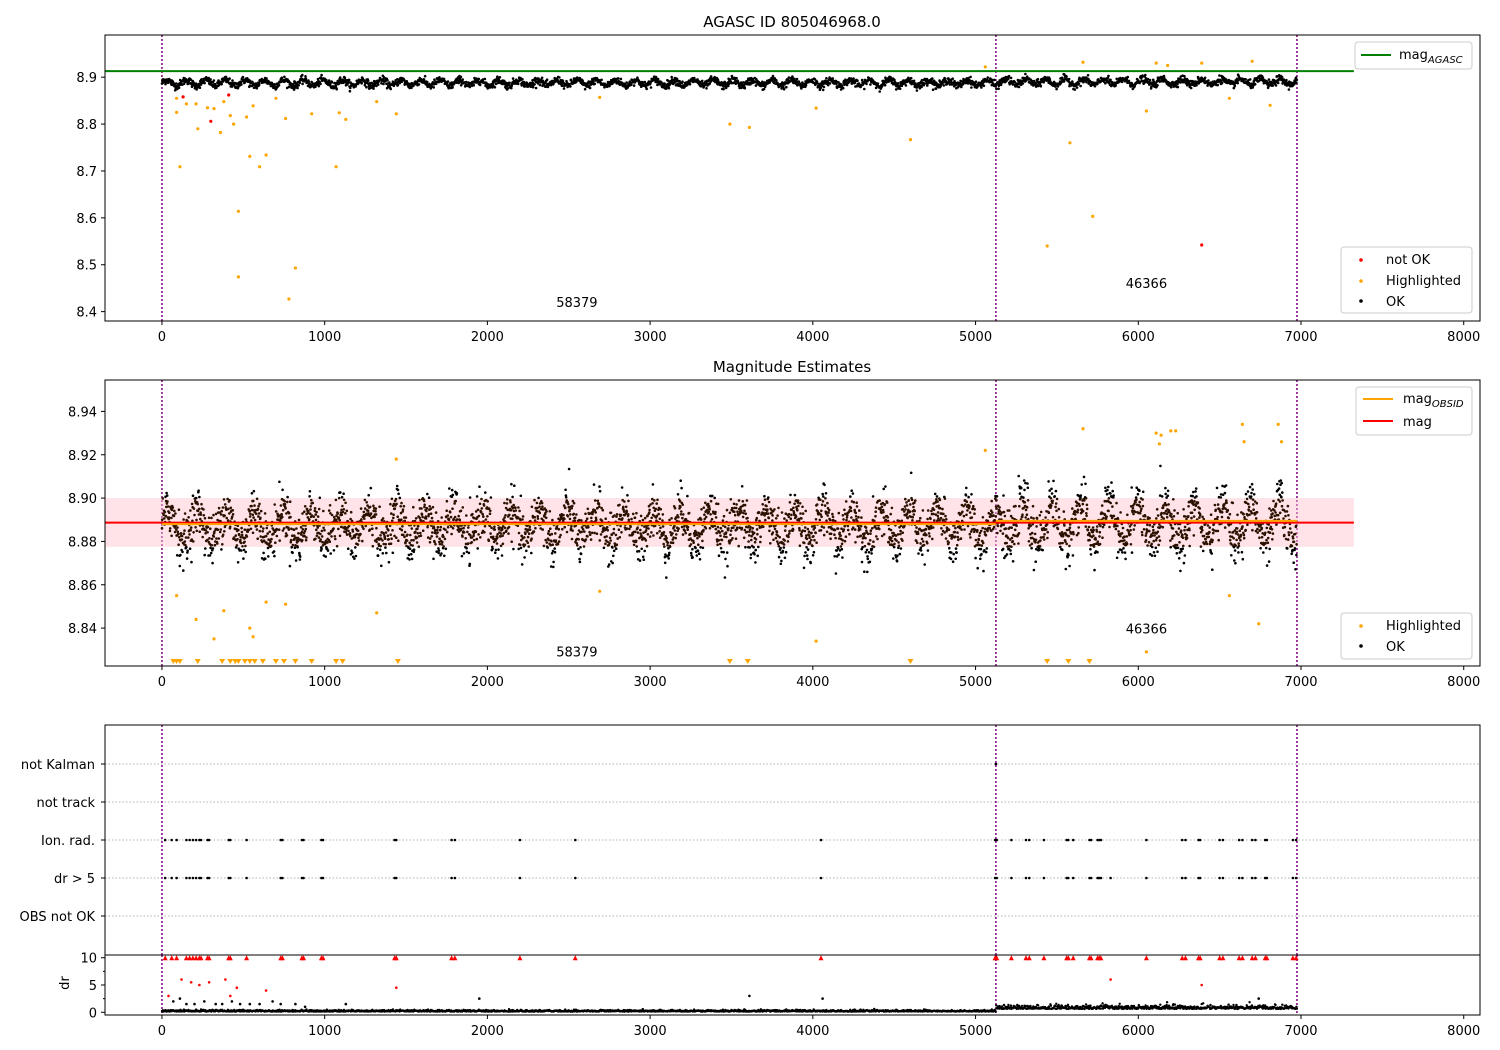 The image size is (1500, 1050). Describe the element at coordinates (1463, 337) in the screenshot. I see `x-tick-label: 8000` at that location.